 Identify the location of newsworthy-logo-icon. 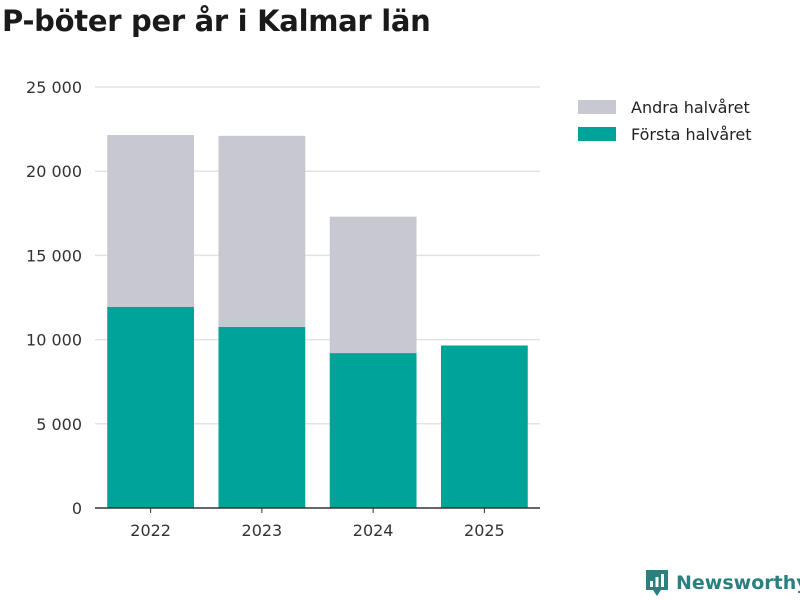
(657, 583).